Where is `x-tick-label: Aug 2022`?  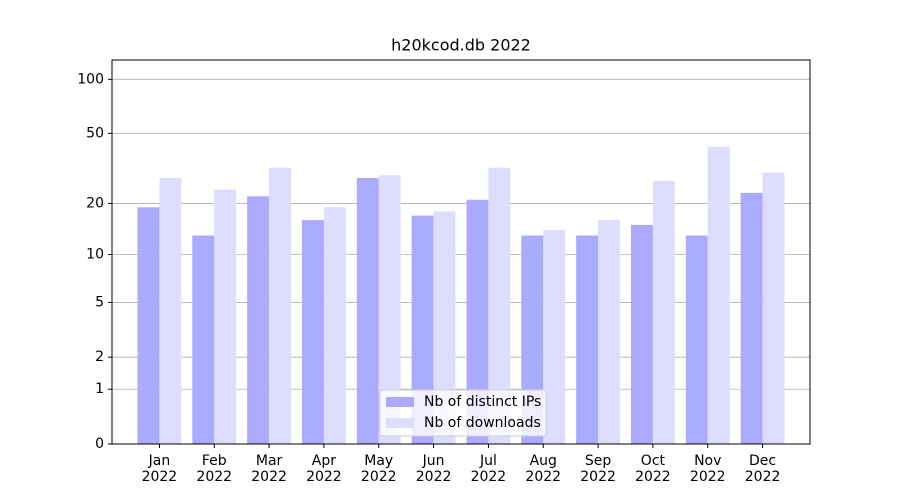 x-tick-label: Aug 2022 is located at coordinates (543, 469).